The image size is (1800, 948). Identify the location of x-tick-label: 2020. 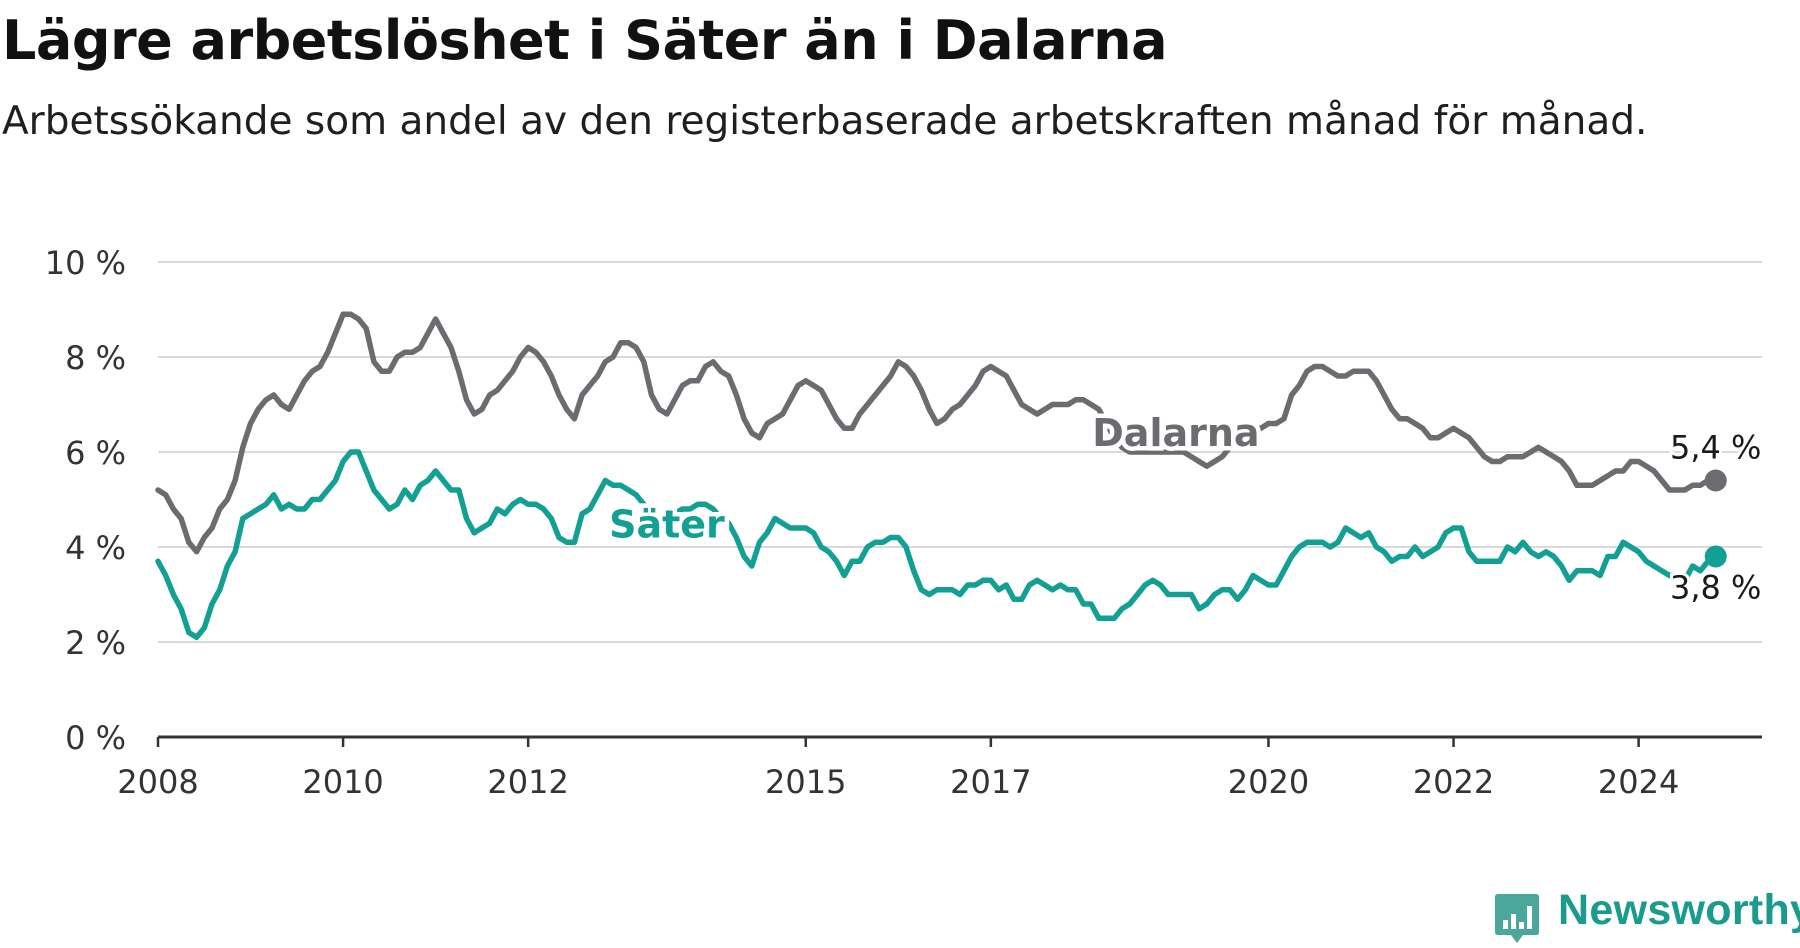
(1268, 782).